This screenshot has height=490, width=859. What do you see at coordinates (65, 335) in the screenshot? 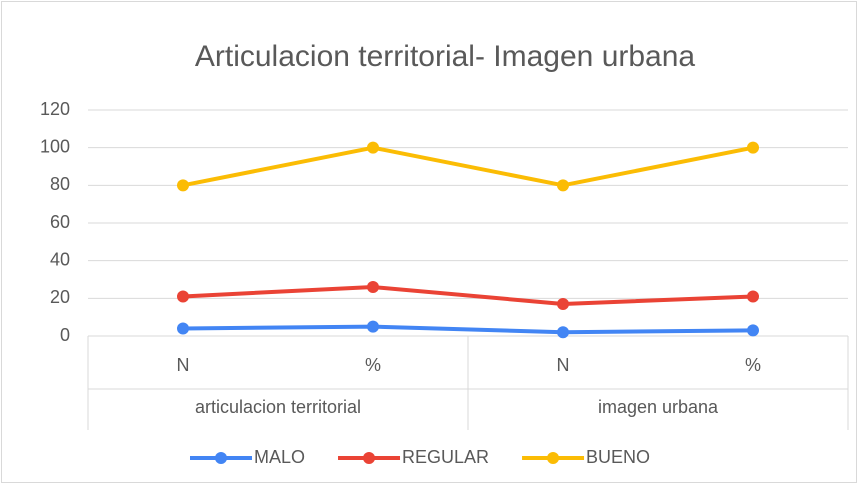
I see `y-tick-label: 0` at bounding box center [65, 335].